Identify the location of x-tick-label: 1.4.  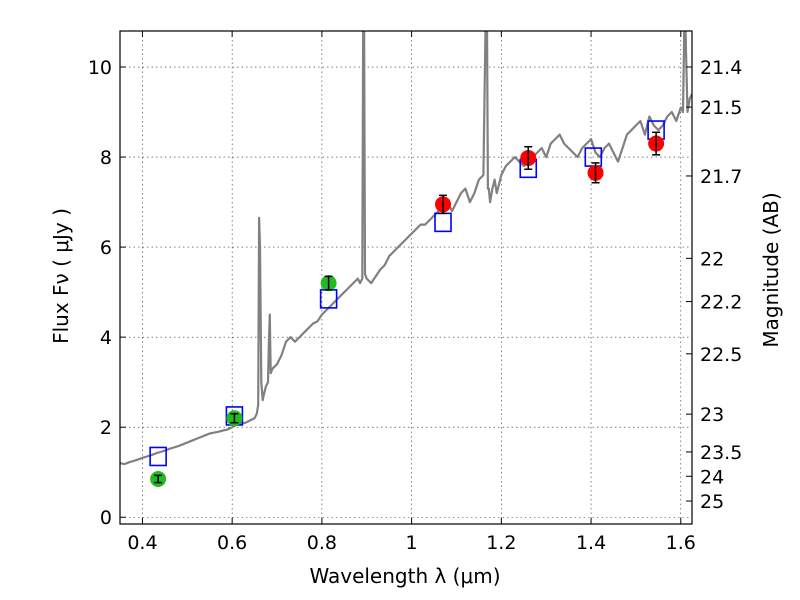
(591, 543).